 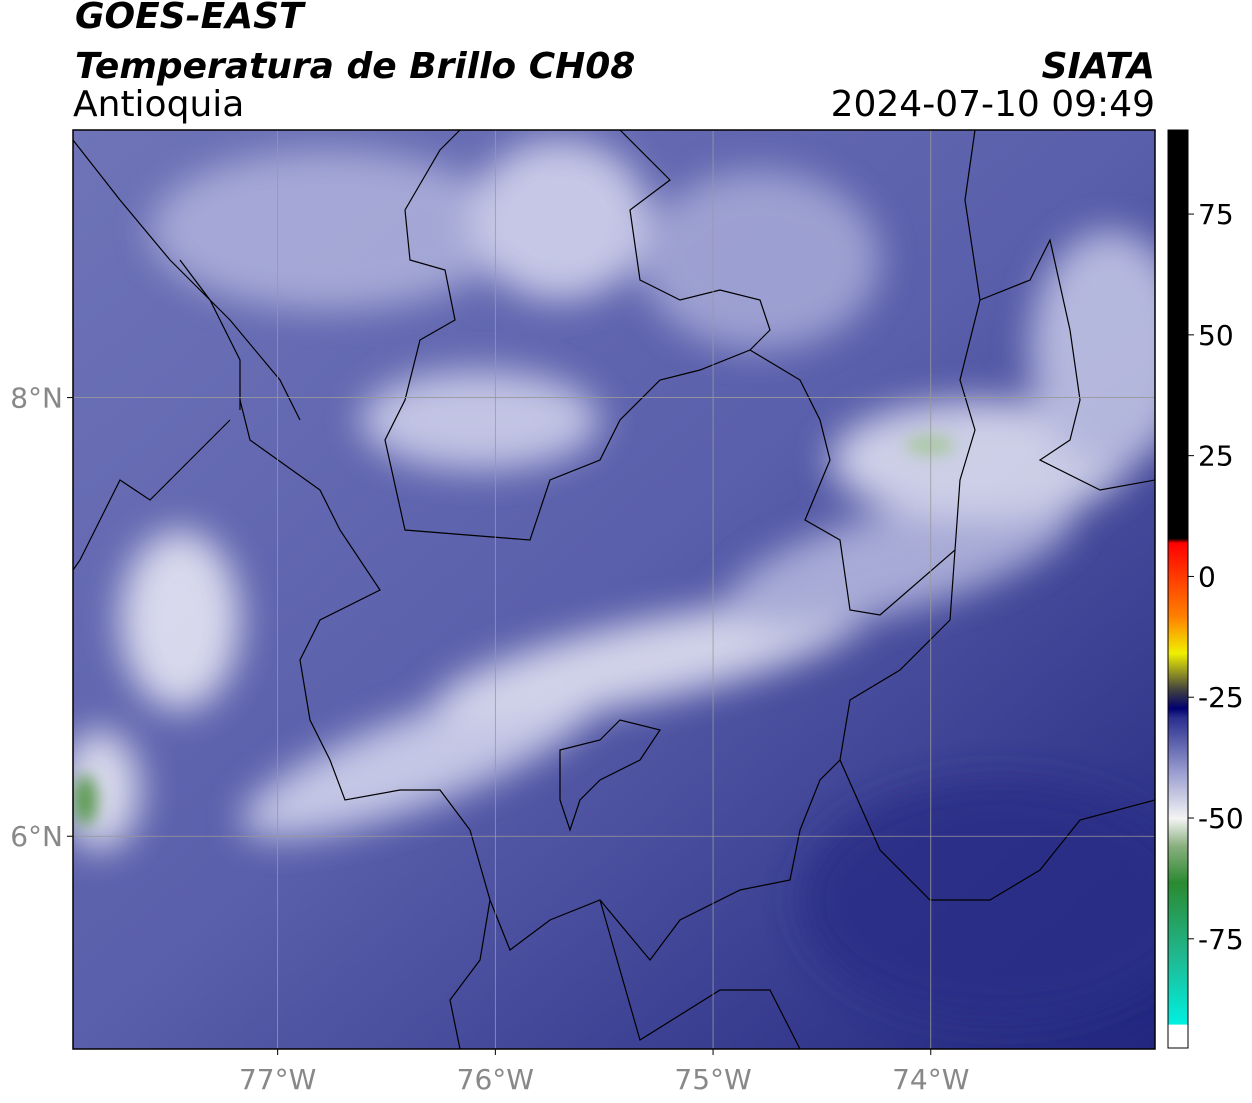 What do you see at coordinates (158, 104) in the screenshot?
I see `region: Antioquia` at bounding box center [158, 104].